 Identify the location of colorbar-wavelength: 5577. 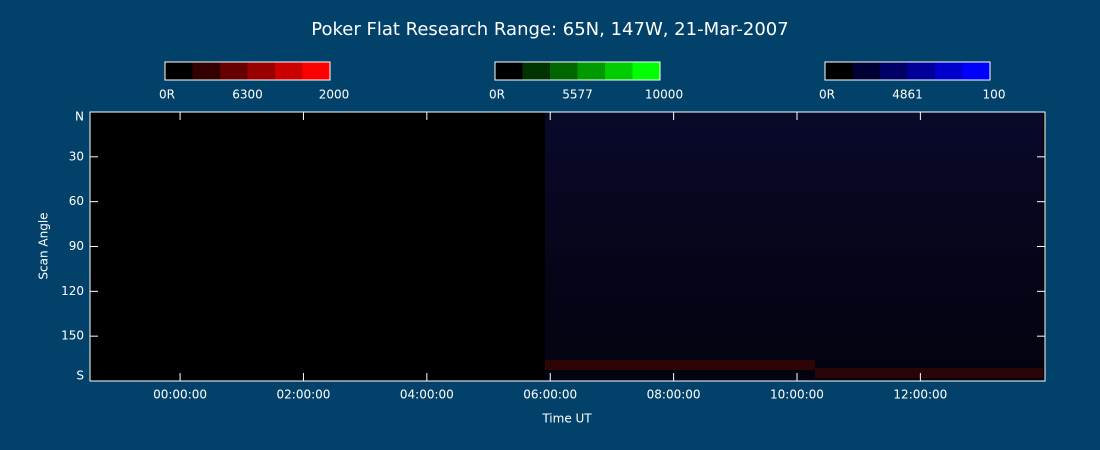
(577, 95).